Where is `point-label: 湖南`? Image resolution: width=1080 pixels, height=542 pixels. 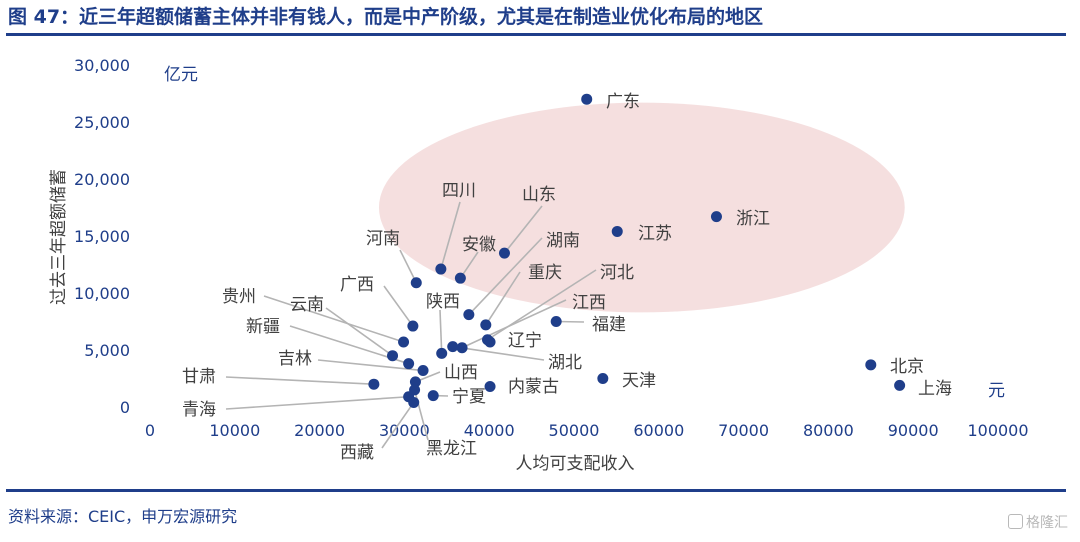 point-label: 湖南 is located at coordinates (563, 241).